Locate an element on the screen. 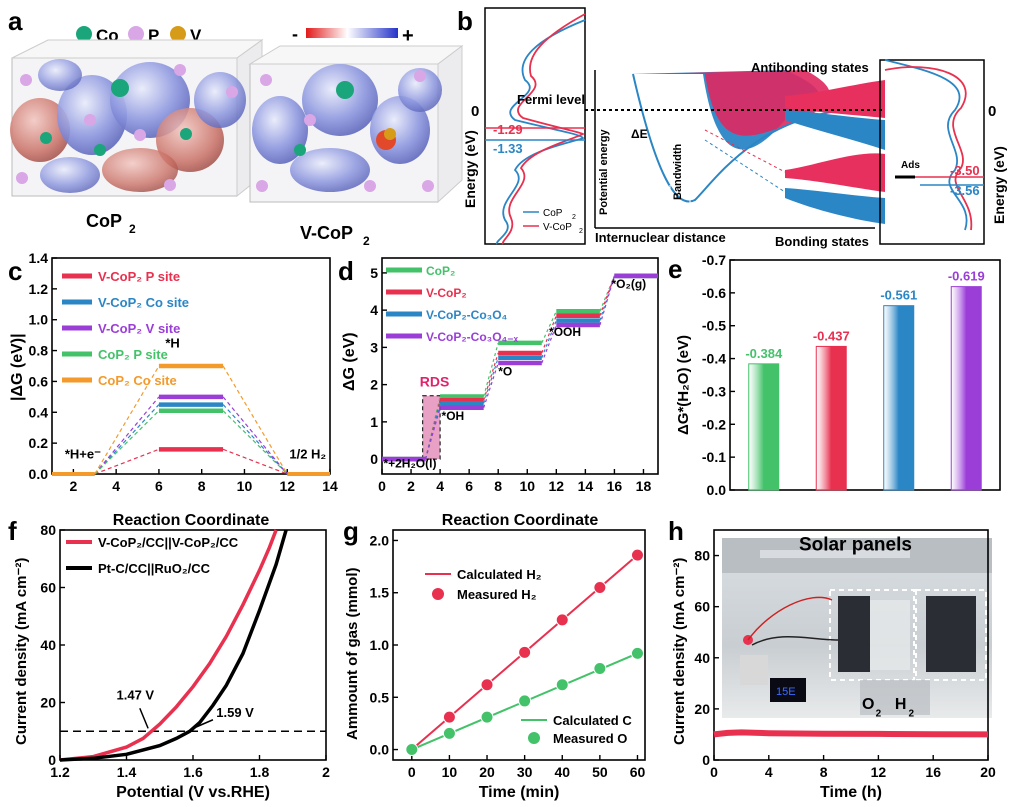 Image resolution: width=1012 pixels, height=807 pixels. left-zero-label: 0 is located at coordinates (475, 111).